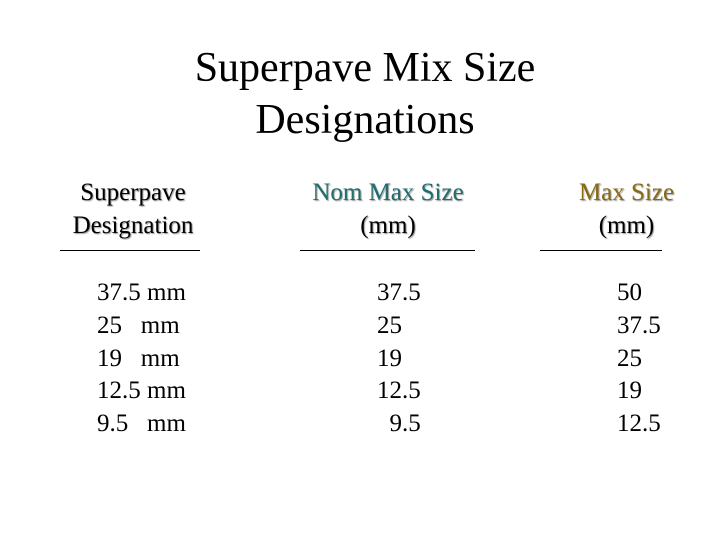 This screenshot has width=720, height=540. I want to click on column-values: 50 37.5 25 19 12.5, so click(627, 359).